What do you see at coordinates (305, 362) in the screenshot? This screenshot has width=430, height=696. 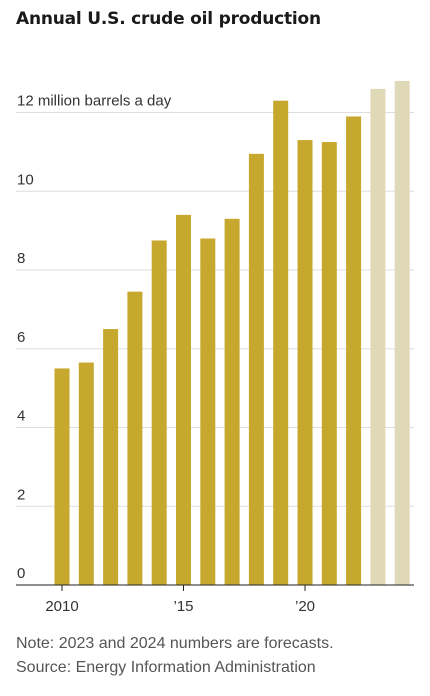 I see `bar-2020` at bounding box center [305, 362].